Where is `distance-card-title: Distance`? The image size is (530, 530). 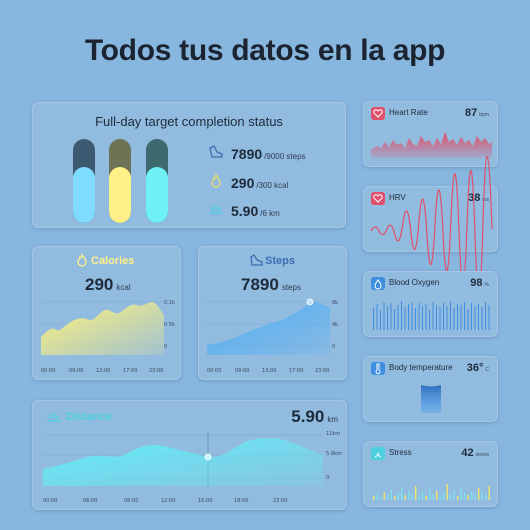 distance-card-title: Distance is located at coordinates (89, 417).